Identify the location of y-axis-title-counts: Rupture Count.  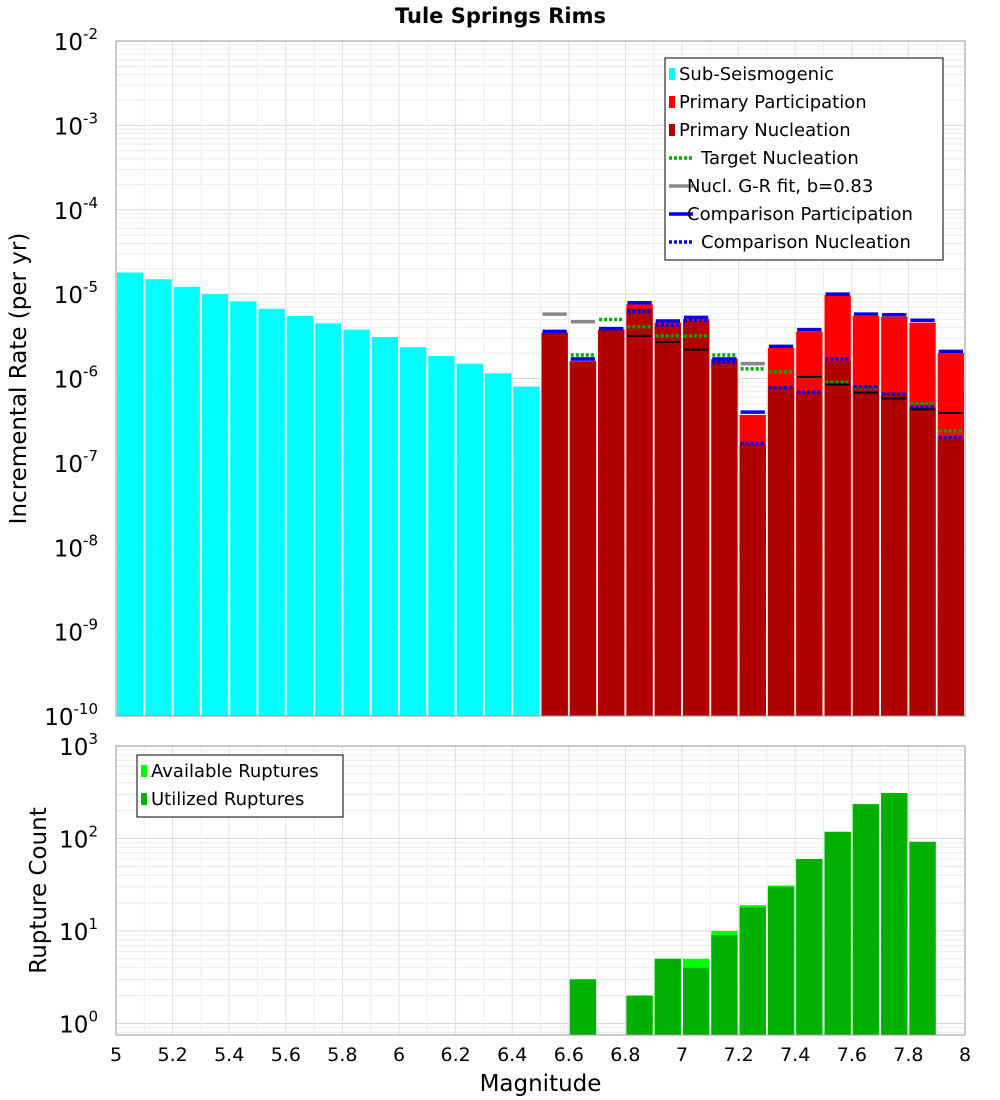
(39, 890).